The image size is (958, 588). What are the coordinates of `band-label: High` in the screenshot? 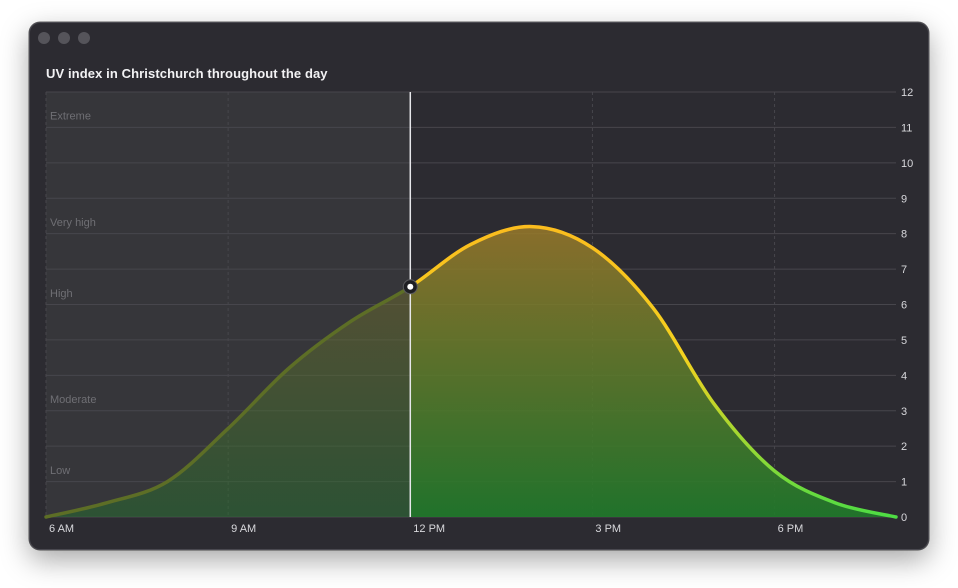 It's located at (61, 294).